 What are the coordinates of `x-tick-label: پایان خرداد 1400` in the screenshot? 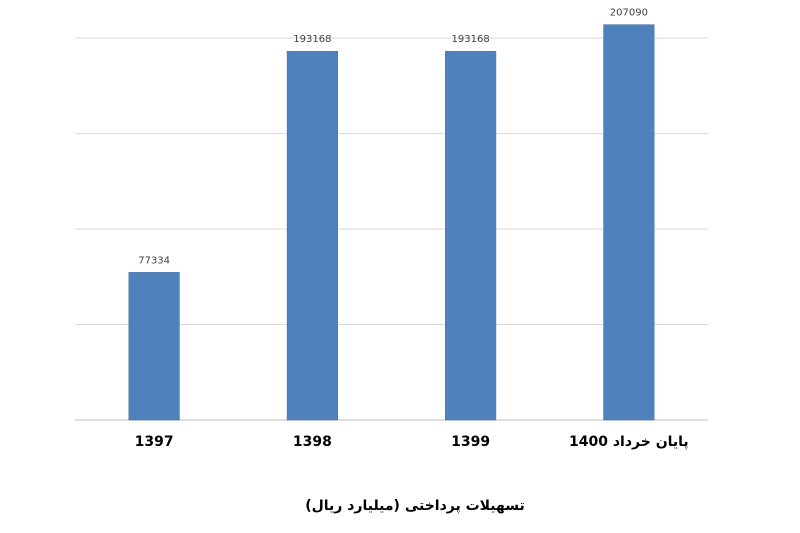 It's located at (629, 442).